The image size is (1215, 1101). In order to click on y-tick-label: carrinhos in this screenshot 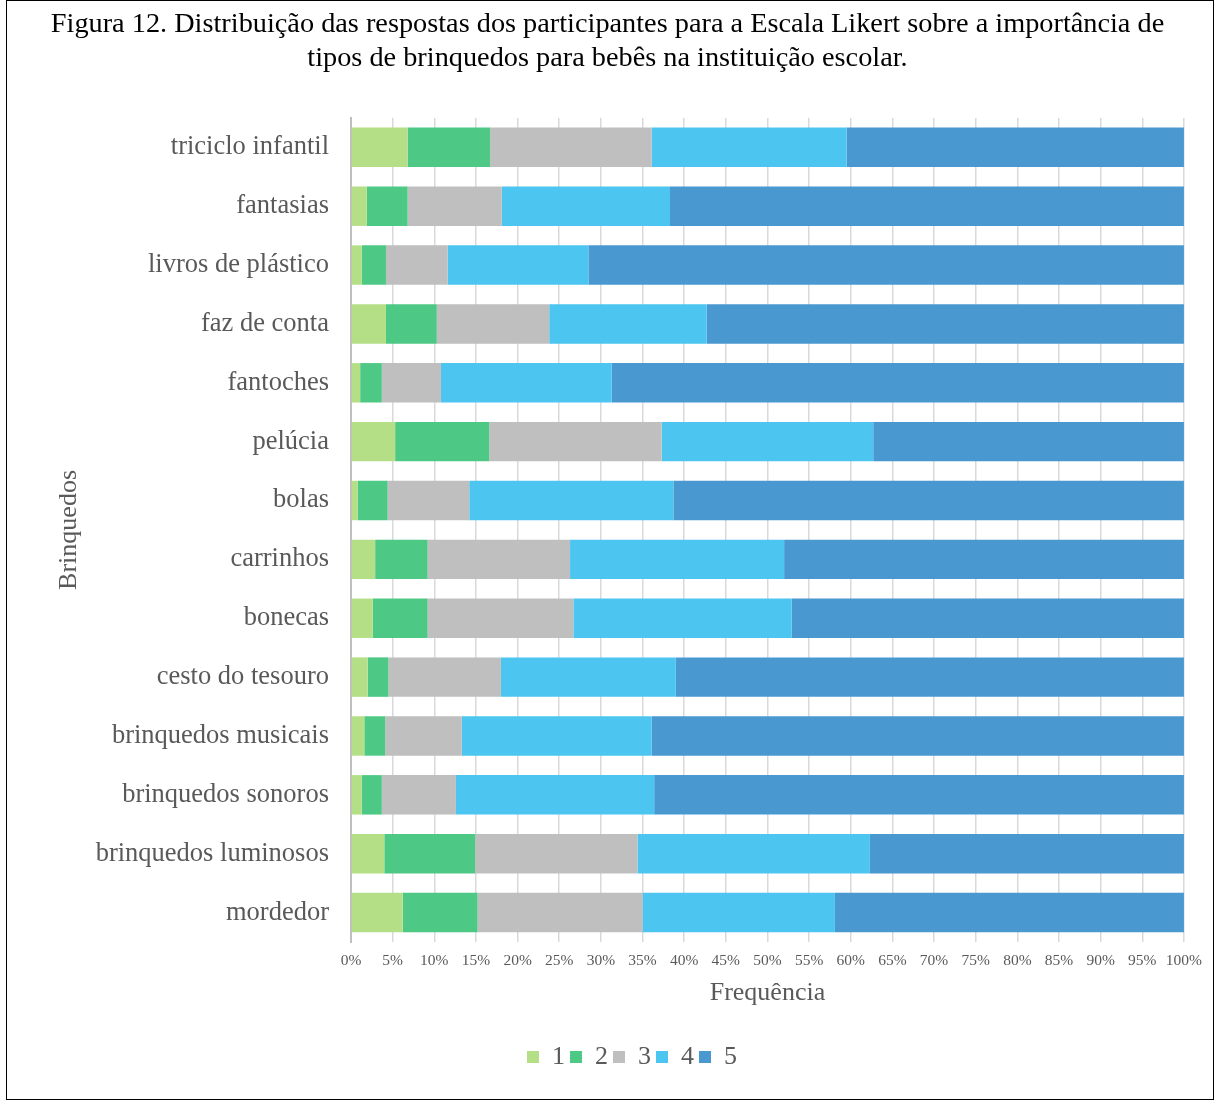, I will do `click(279, 557)`.